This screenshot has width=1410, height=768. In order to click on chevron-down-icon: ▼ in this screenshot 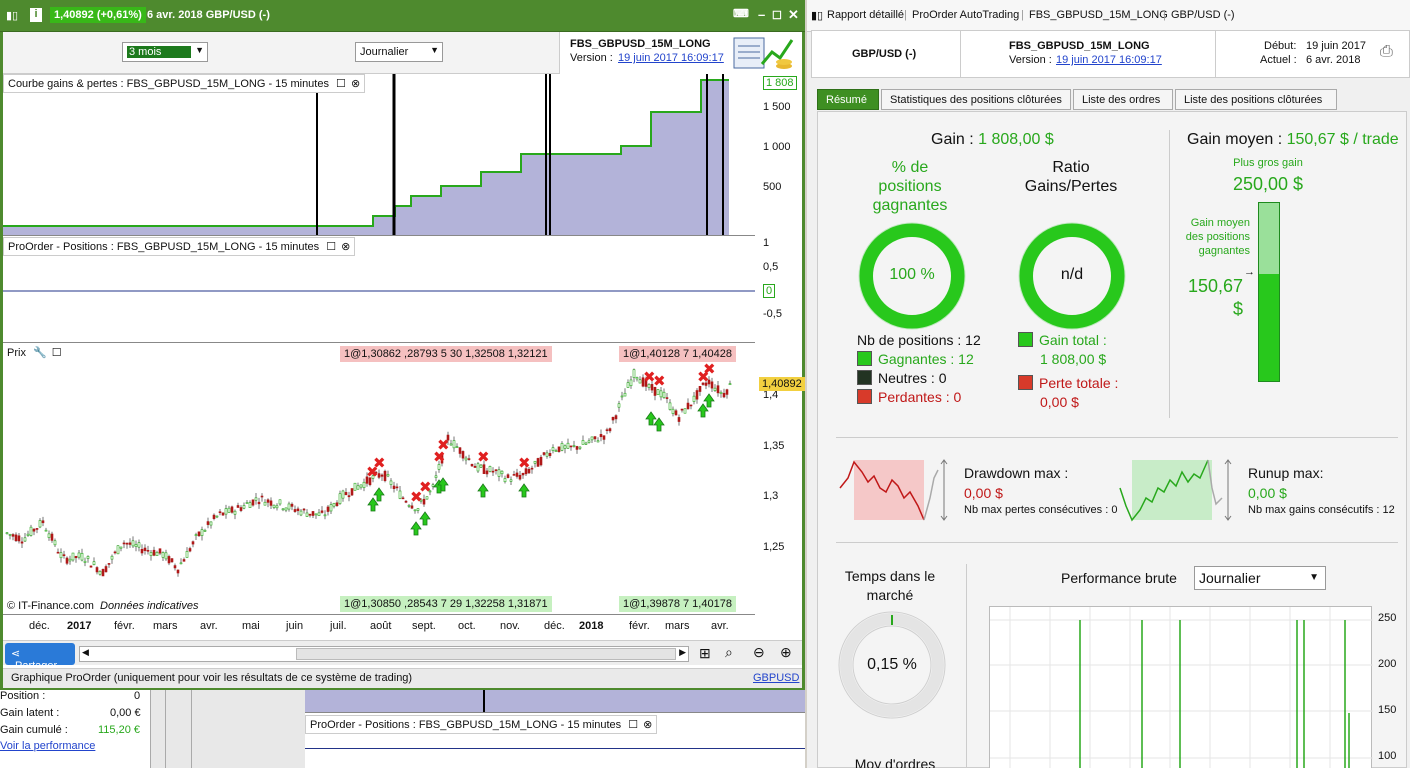, I will do `click(1314, 577)`.